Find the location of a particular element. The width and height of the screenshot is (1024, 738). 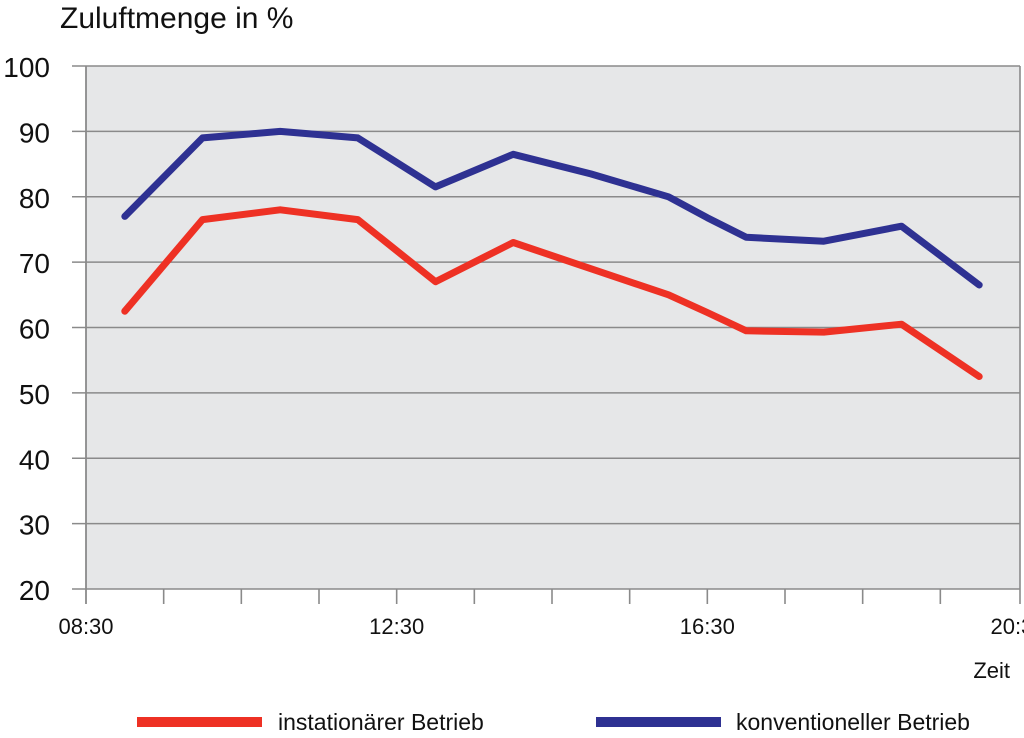

y-tick-label: 50 is located at coordinates (34, 394).